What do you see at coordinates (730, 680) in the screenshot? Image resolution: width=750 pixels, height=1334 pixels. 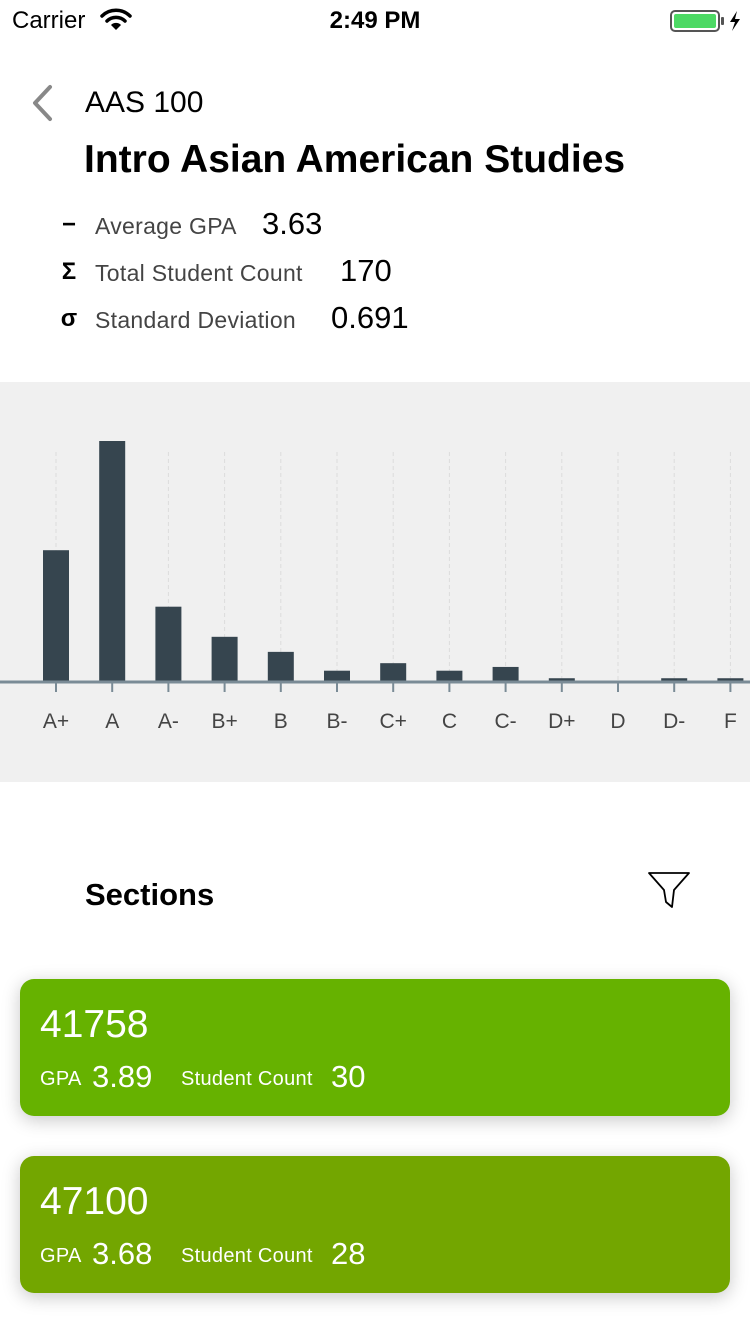 I see `bar-F` at bounding box center [730, 680].